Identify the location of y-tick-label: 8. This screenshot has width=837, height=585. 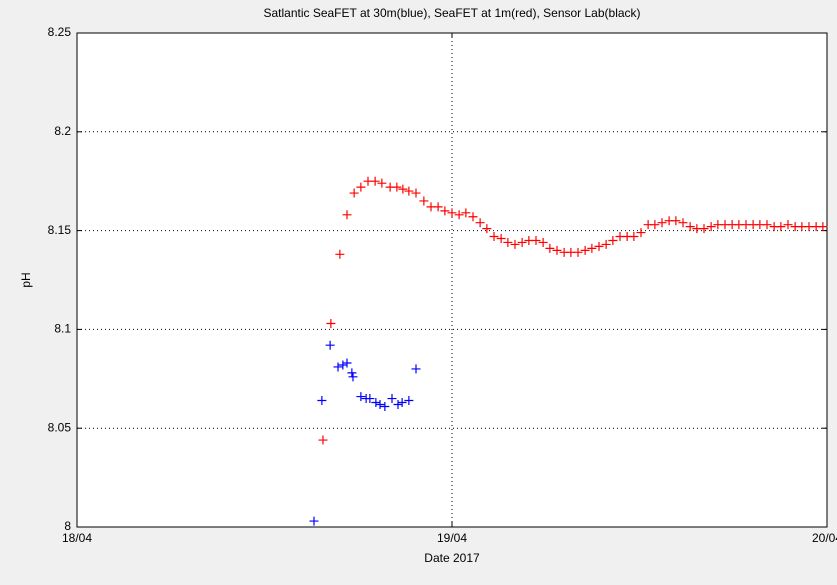
(67, 526).